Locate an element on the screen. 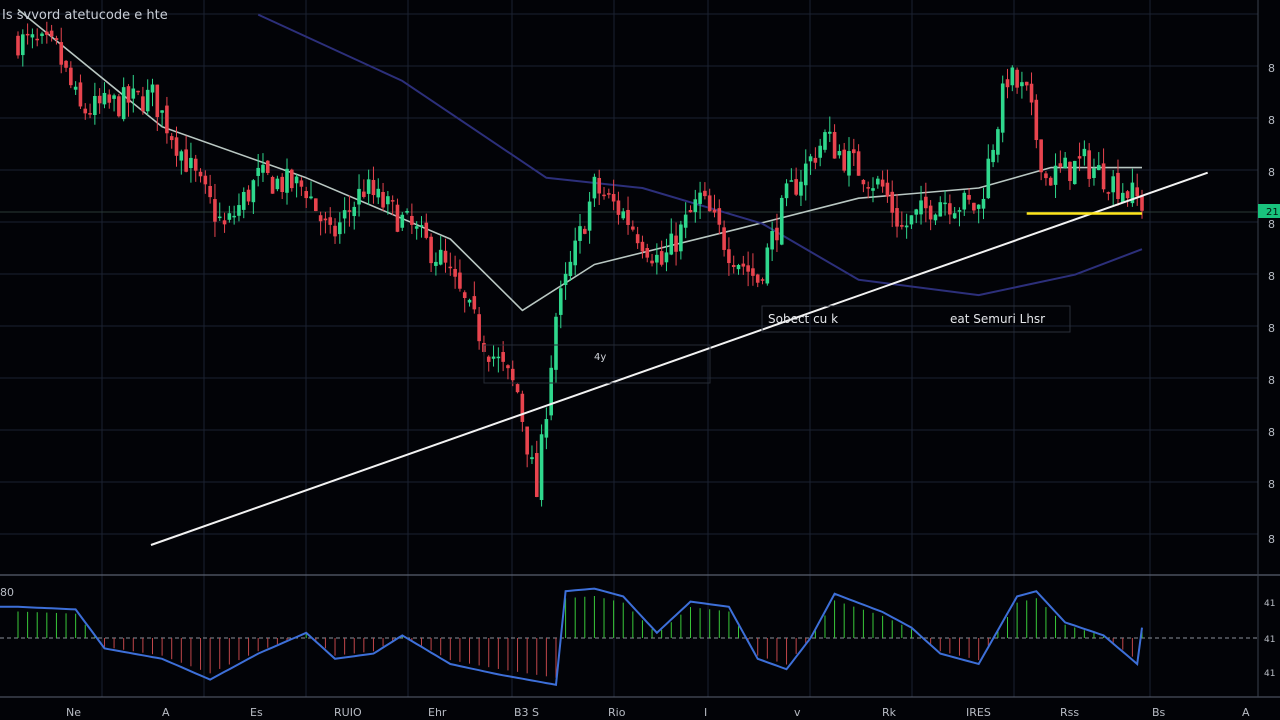 Image resolution: width=1280 pixels, height=720 pixels. osc-left-label: 80 is located at coordinates (7, 592).